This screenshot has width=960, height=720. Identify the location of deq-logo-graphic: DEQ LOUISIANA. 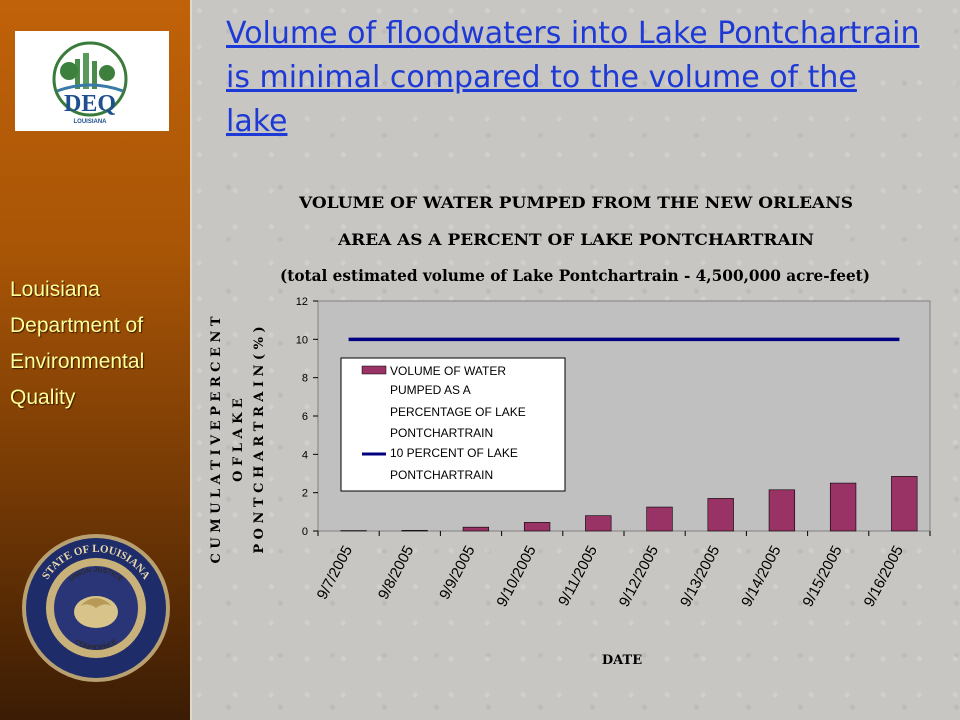
(90, 83).